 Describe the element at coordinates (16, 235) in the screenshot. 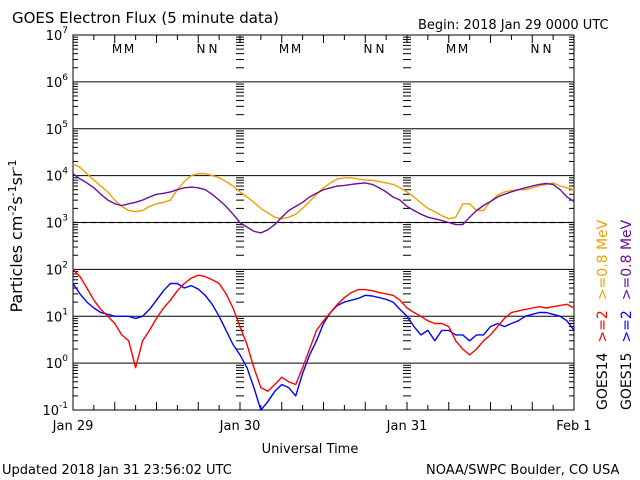

I see `y-axis-title: Particles cm-2s-1sr-1` at that location.